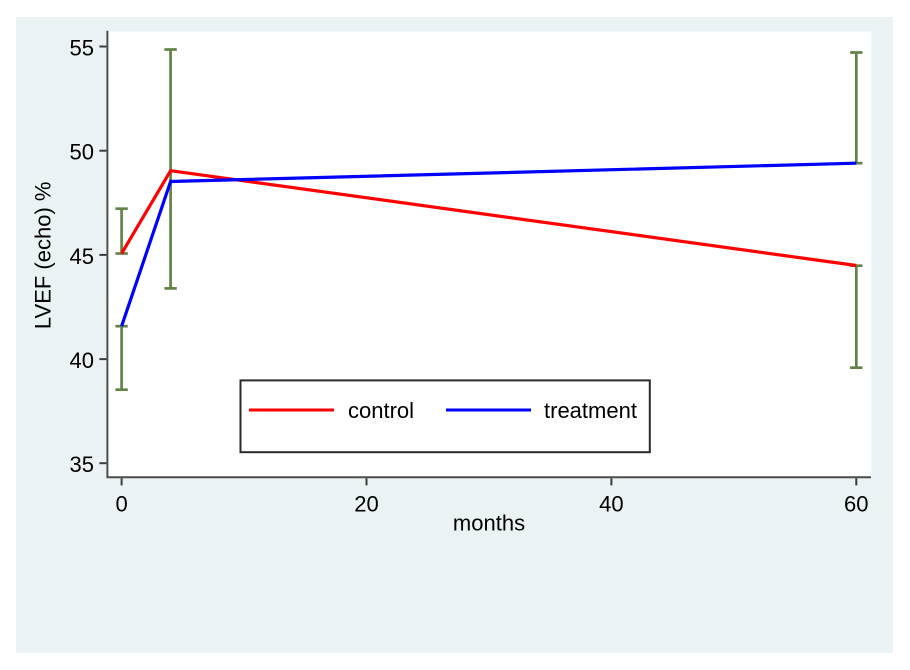 Image resolution: width=910 pixels, height=670 pixels. Describe the element at coordinates (82, 48) in the screenshot. I see `svg-text: 55` at that location.